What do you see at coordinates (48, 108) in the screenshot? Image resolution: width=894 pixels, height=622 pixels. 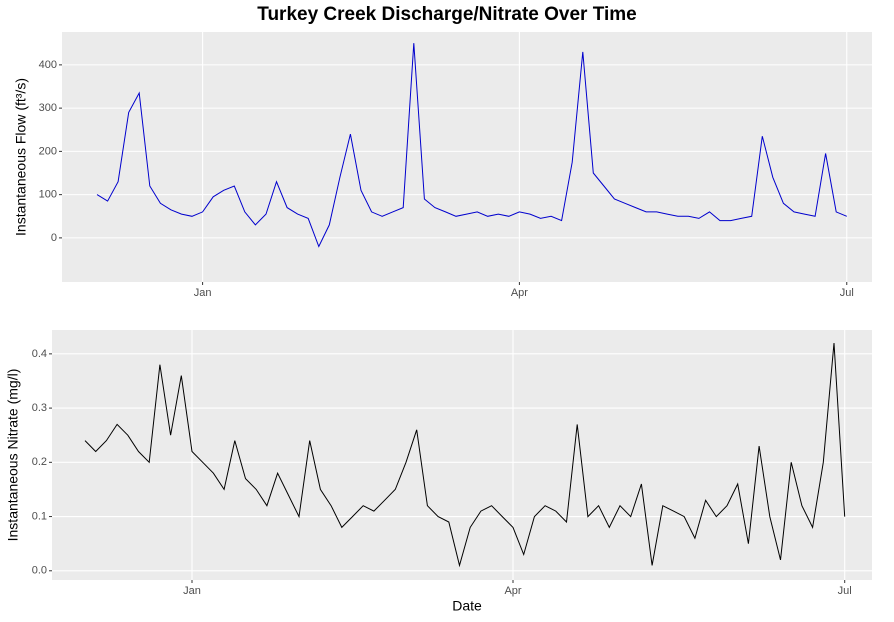 I see `y-tick-label: 300` at bounding box center [48, 108].